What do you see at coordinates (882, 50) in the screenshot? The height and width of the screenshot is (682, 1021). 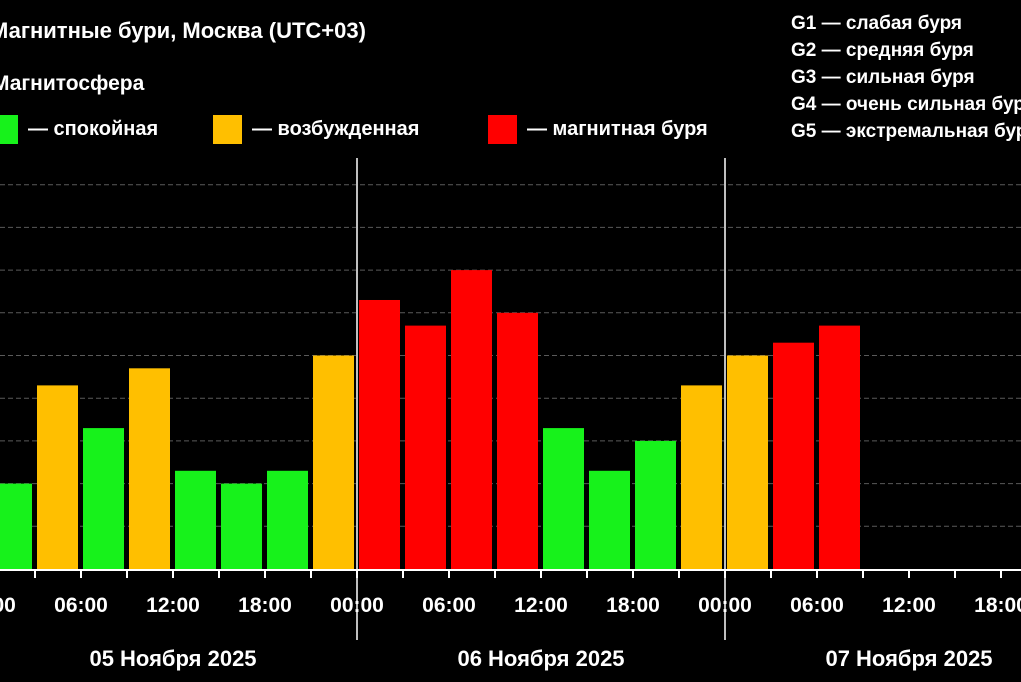 I see `storm-level-g2: G2 — средняя буря` at bounding box center [882, 50].